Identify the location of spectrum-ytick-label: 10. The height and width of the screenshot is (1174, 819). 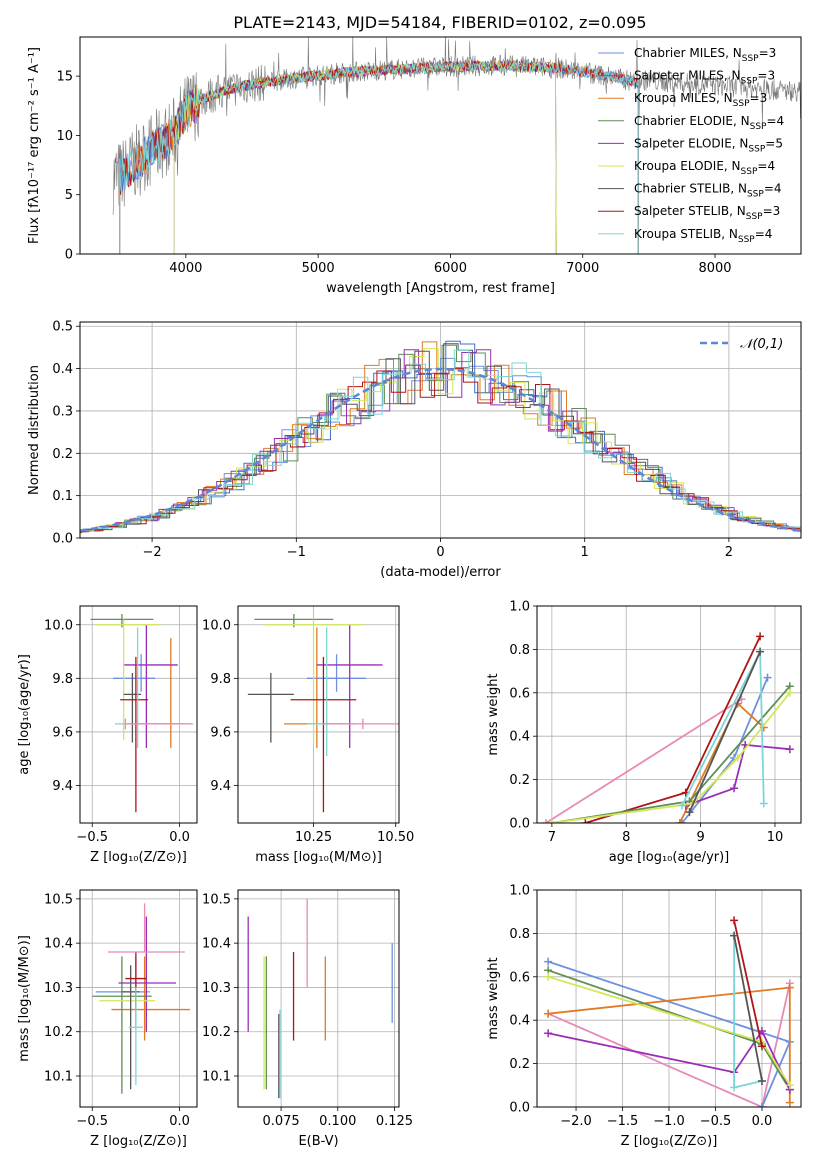
(64, 136).